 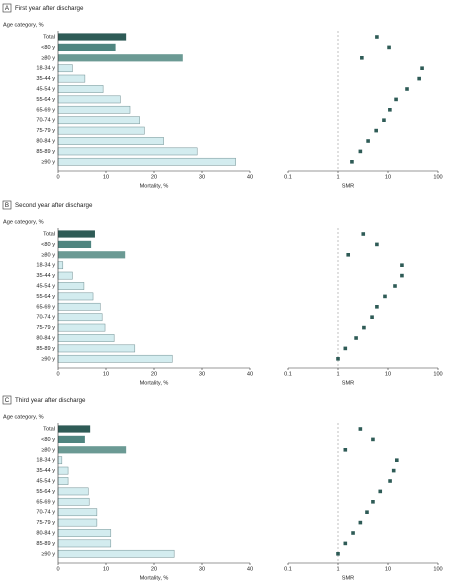 I want to click on panel-title: Second year after discharge, so click(x=54, y=205).